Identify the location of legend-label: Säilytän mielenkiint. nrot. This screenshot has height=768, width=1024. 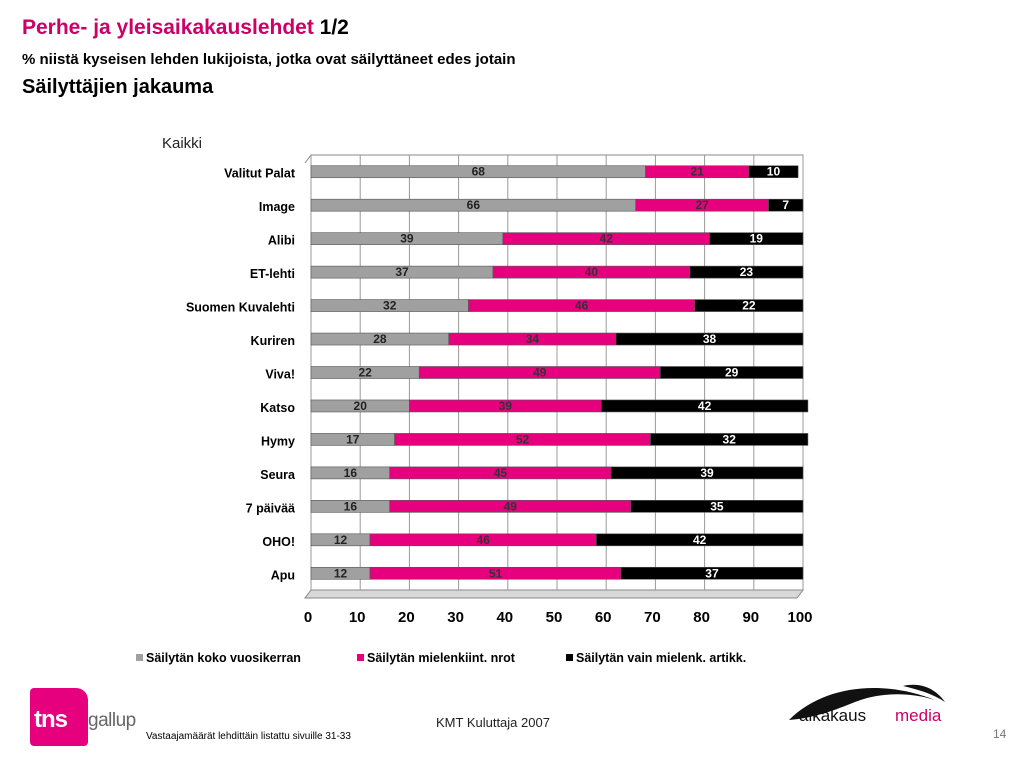
(441, 658).